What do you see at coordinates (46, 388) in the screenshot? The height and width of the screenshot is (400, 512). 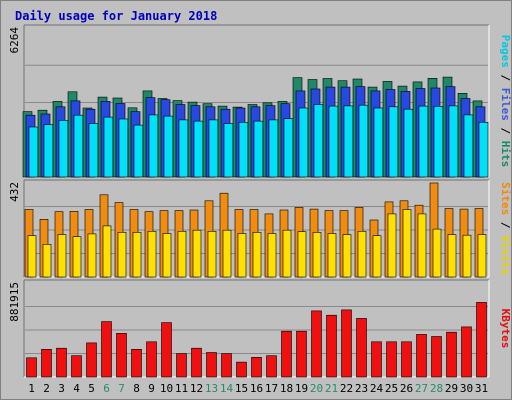 I see `x-tick-label: 2` at bounding box center [46, 388].